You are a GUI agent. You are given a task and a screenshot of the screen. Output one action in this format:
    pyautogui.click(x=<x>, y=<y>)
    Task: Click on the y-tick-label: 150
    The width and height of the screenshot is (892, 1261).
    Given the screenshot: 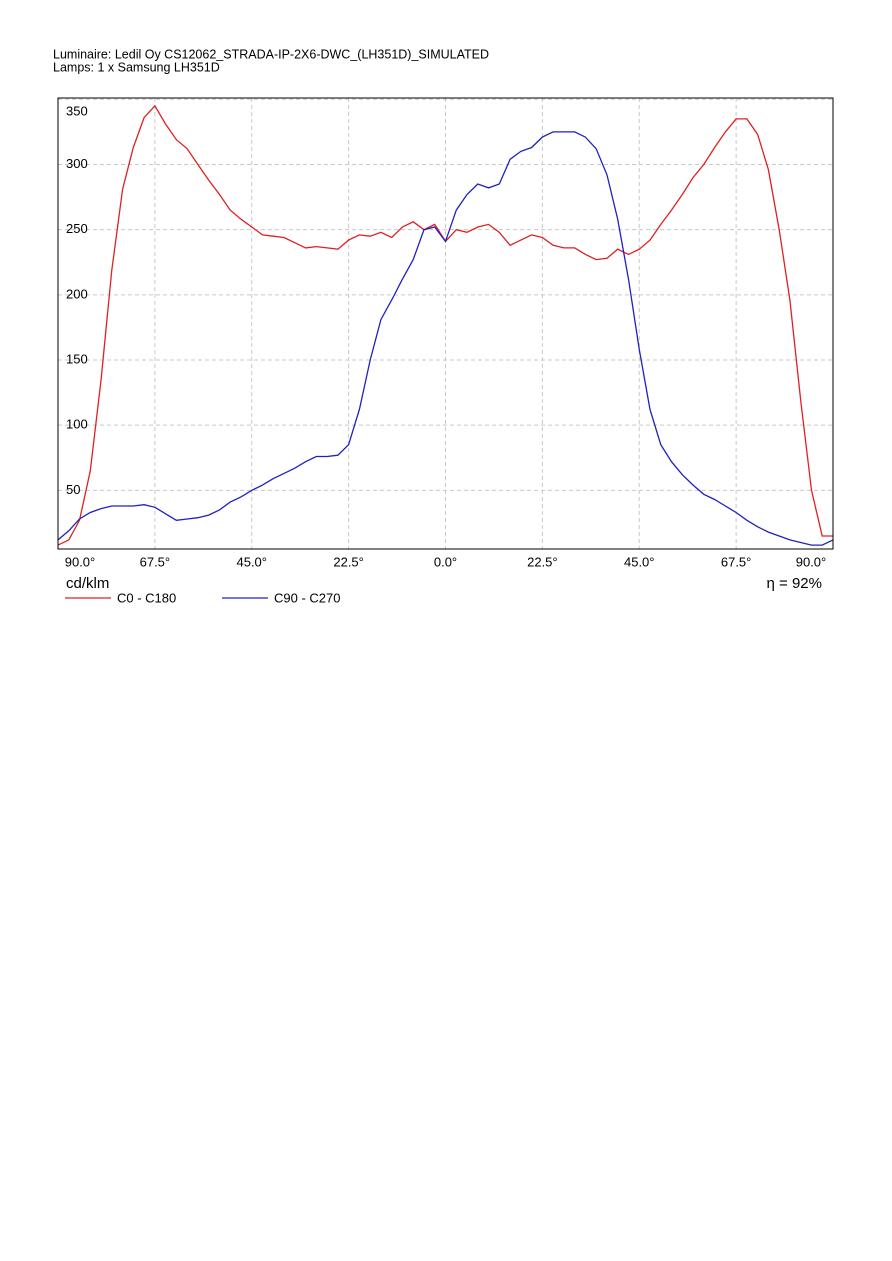 What is the action you would take?
    pyautogui.click(x=77, y=358)
    